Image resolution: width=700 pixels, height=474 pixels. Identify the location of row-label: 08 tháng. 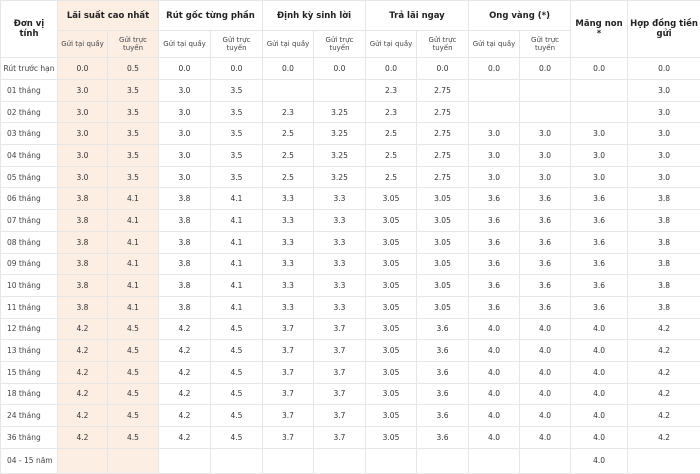
(29, 242).